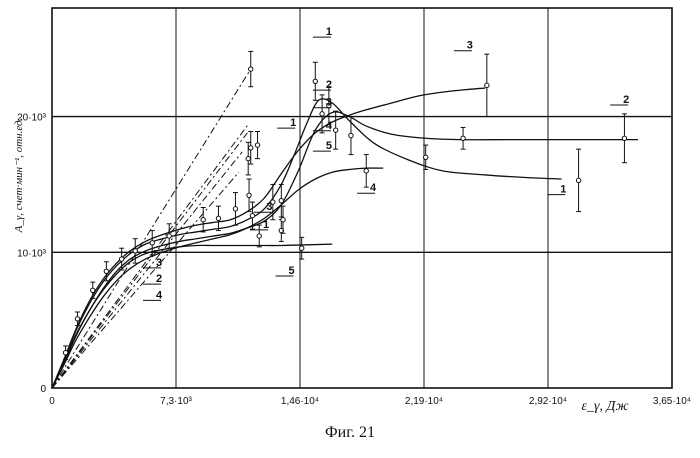 The height and width of the screenshot is (458, 700). I want to click on x-tick-label: 1,46·10⁴, so click(300, 401).